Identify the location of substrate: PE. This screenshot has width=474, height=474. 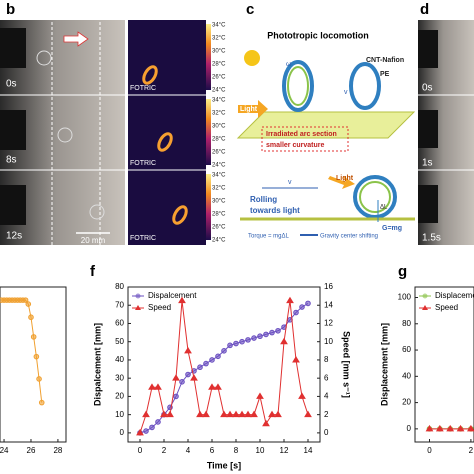
(385, 74).